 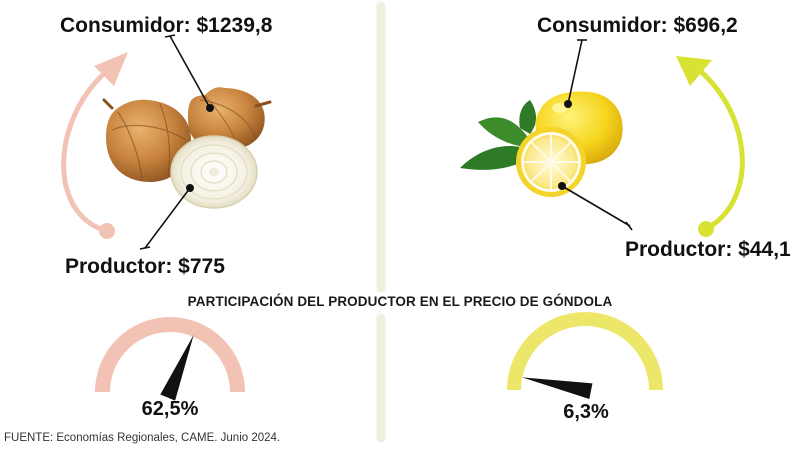 What do you see at coordinates (166, 25) in the screenshot?
I see `onion-consumer-price-label: Consumidor: $1239,8` at bounding box center [166, 25].